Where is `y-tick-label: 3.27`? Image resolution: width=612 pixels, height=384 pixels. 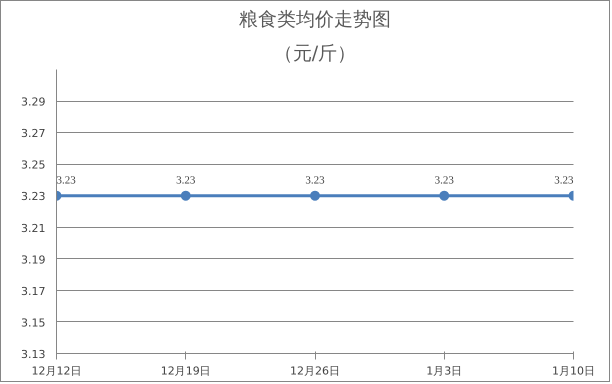 y-tick-label: 3.27 is located at coordinates (33, 133).